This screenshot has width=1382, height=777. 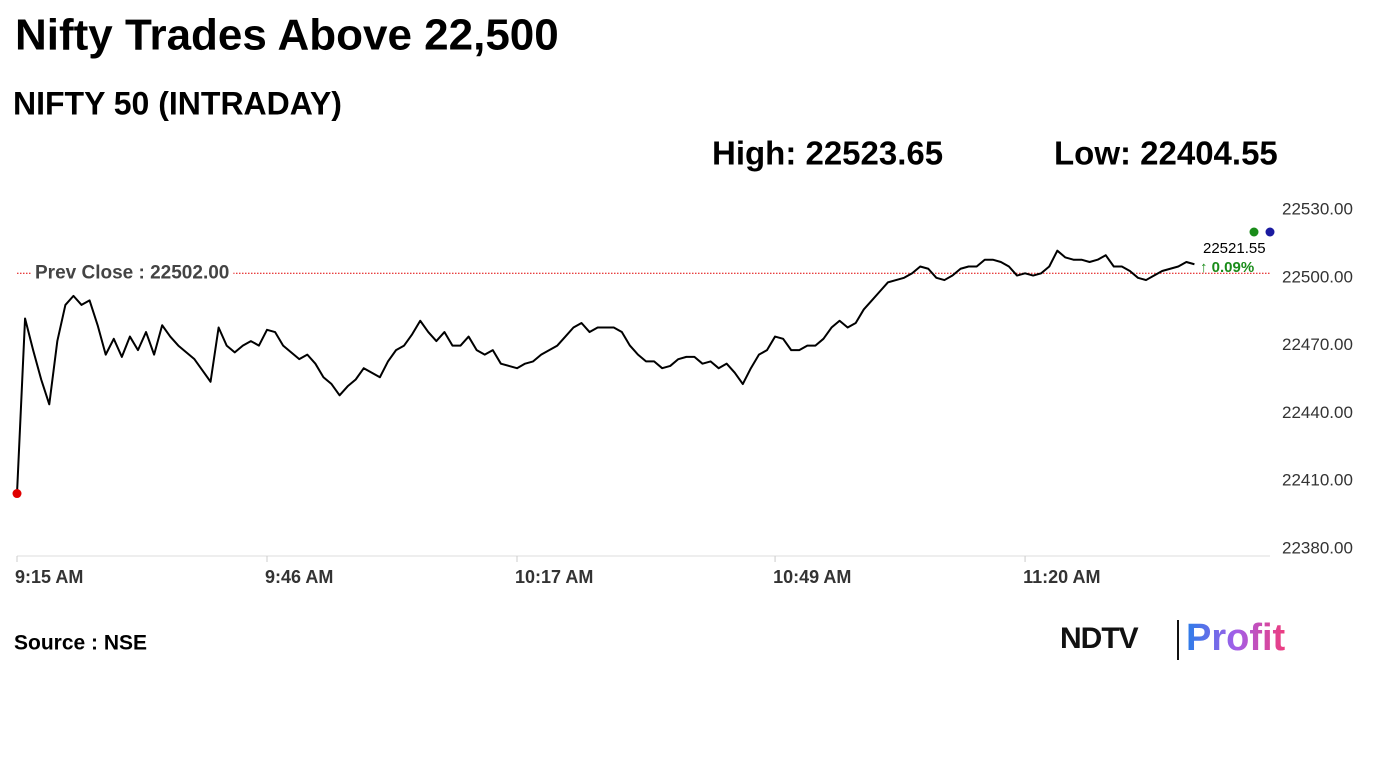 I want to click on y-tick-label: 22380.00, so click(x=1317, y=547).